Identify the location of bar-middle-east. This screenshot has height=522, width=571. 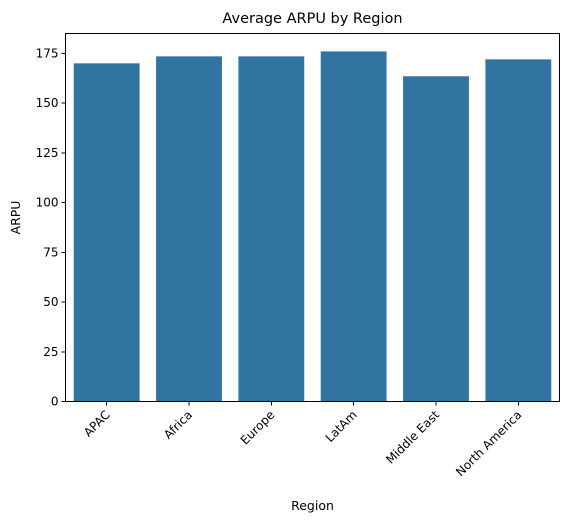
(436, 239).